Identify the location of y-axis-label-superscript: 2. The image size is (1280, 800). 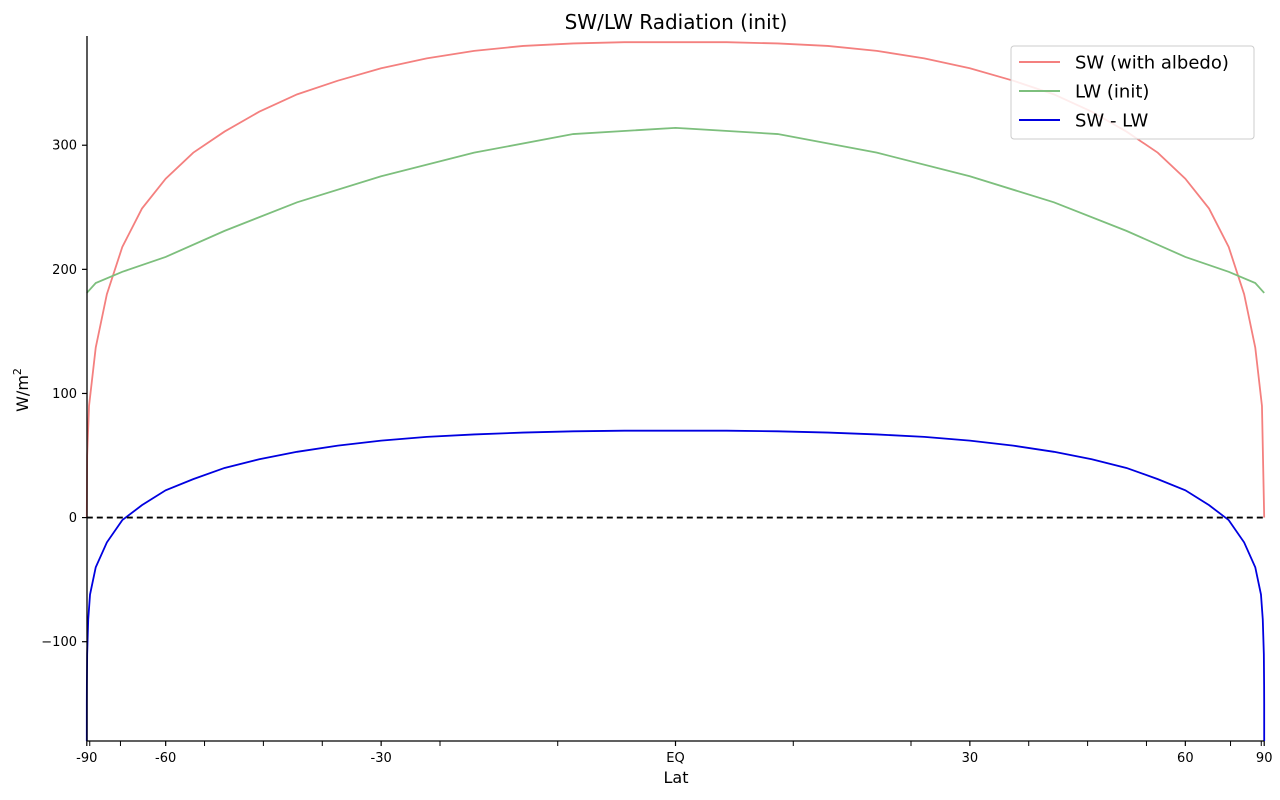
(17, 371).